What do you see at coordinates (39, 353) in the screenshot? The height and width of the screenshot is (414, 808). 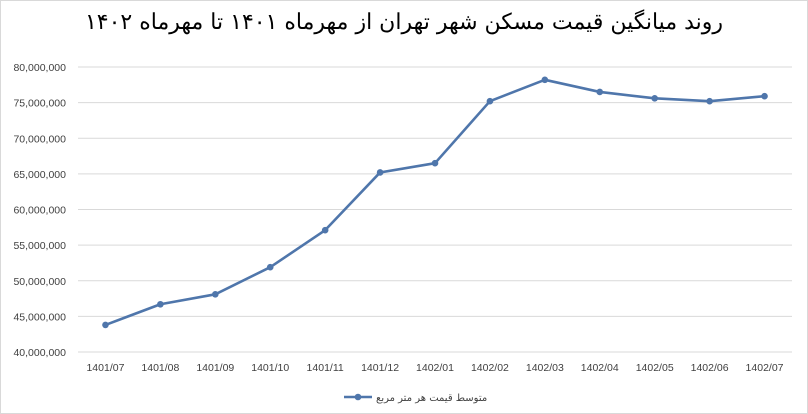 I see `y-tick-label: 40,000,000` at bounding box center [39, 353].